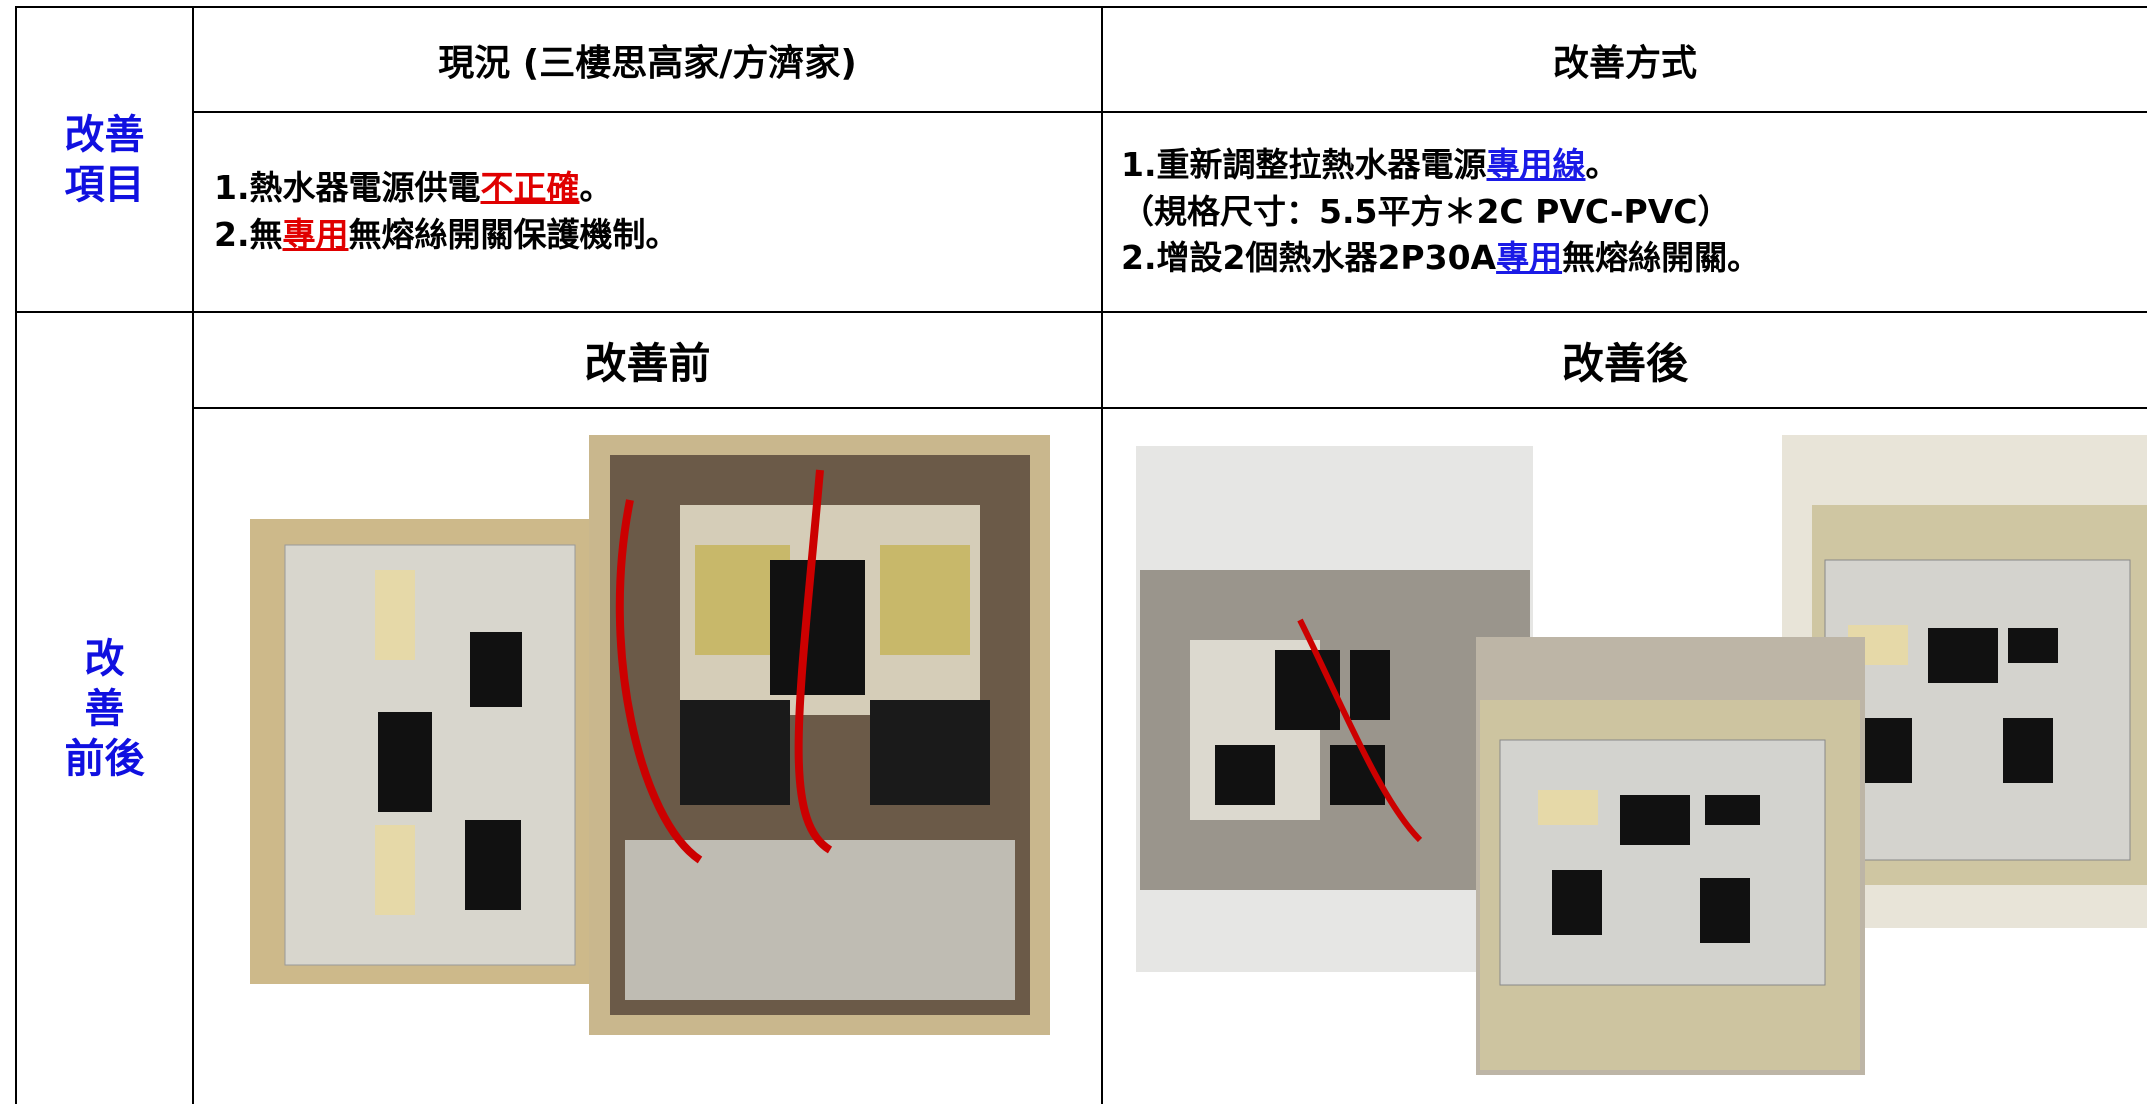  I want to click on label-line: 善, so click(104, 708).